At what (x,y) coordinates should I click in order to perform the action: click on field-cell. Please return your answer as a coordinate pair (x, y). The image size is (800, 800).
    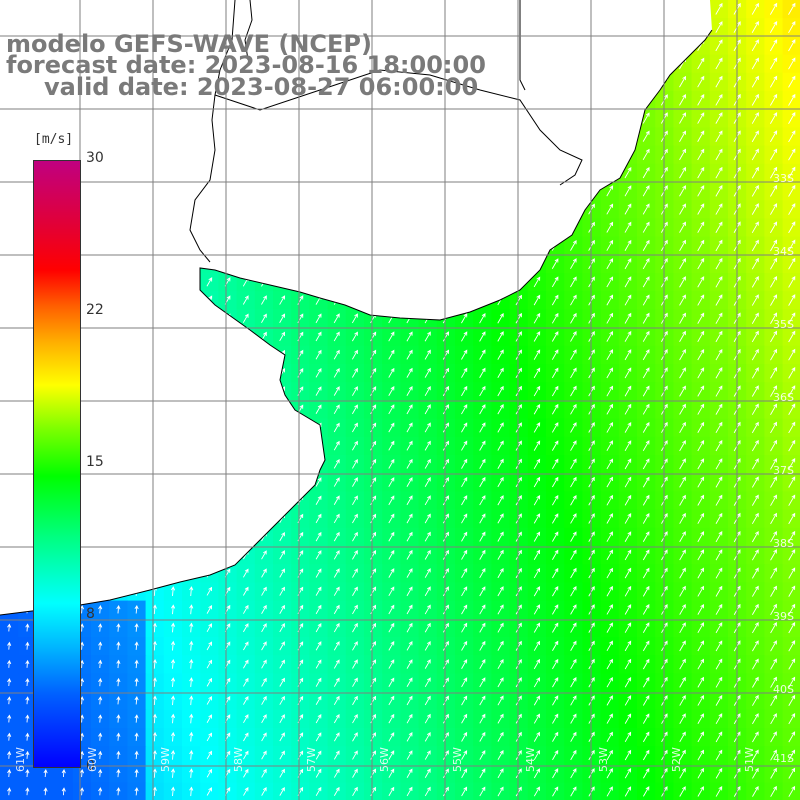
    Looking at the image, I should click on (791, 791).